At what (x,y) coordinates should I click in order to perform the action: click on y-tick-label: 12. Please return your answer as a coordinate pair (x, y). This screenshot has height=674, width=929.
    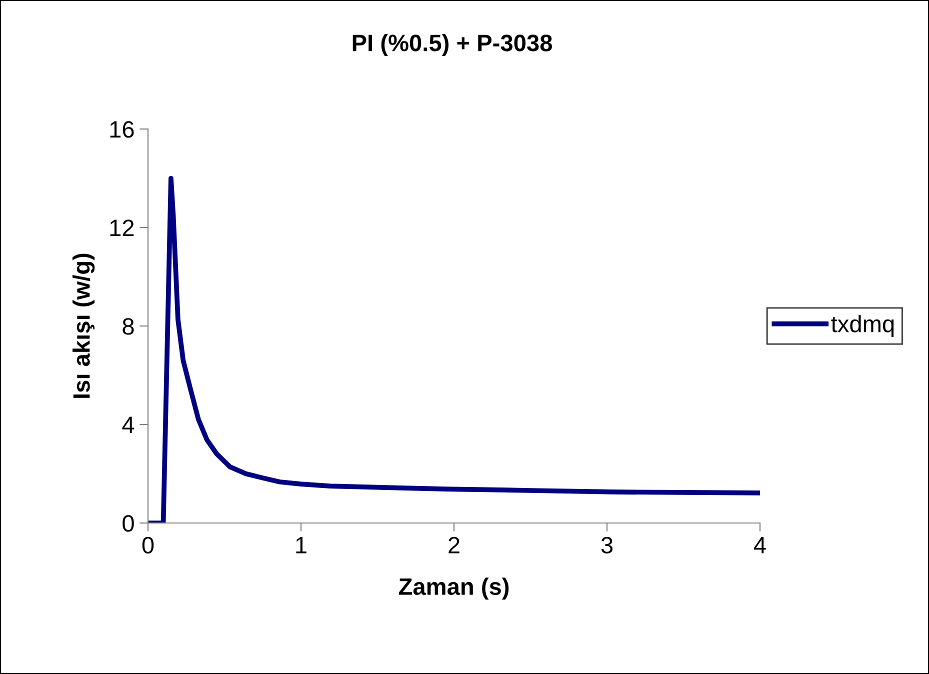
    Looking at the image, I should click on (122, 228).